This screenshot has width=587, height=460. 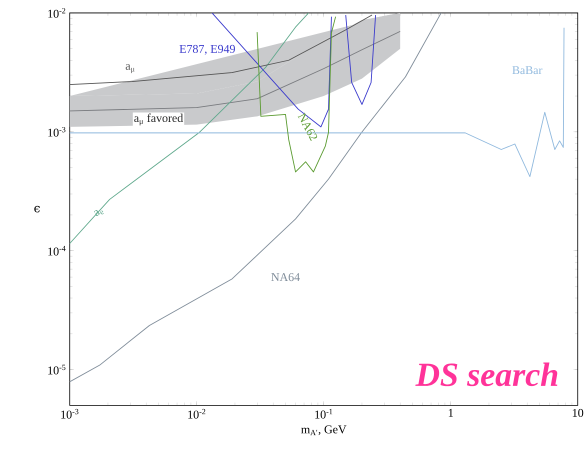 I want to click on annotation: DS search, so click(x=486, y=374).